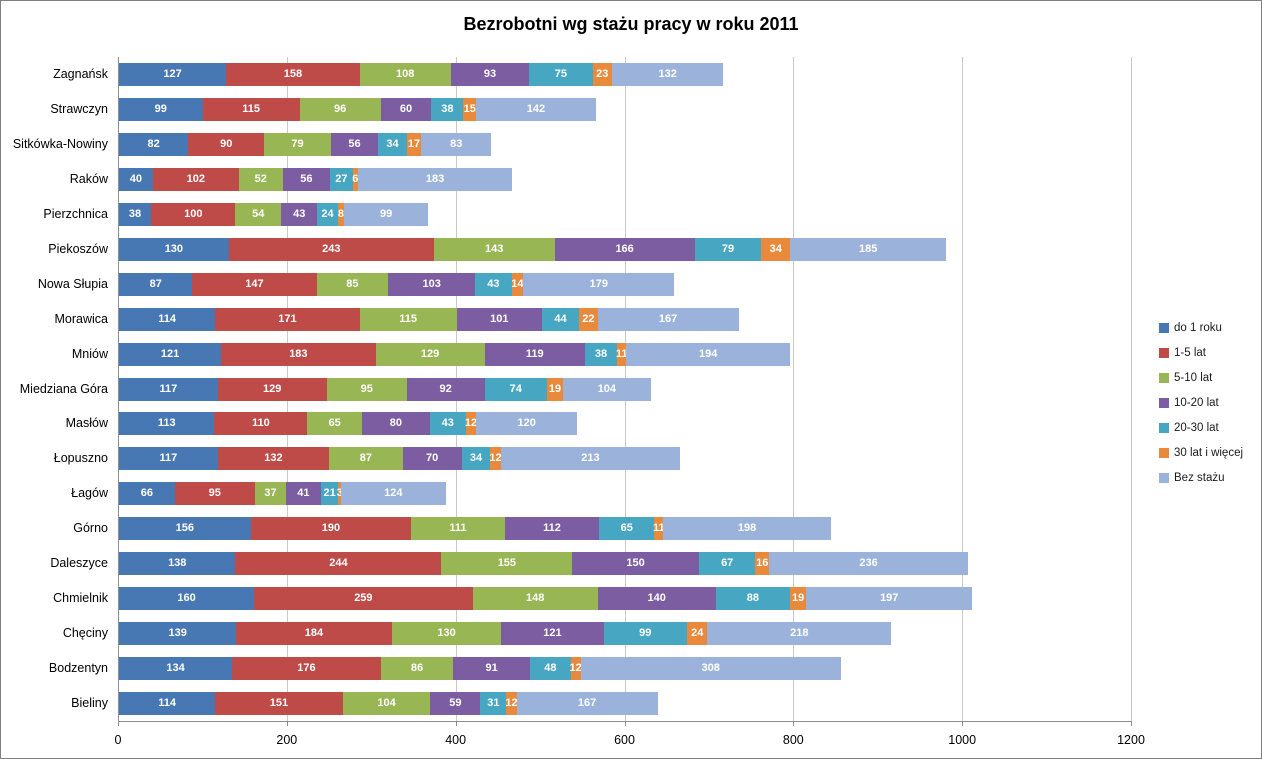 Image resolution: width=1262 pixels, height=759 pixels. What do you see at coordinates (456, 144) in the screenshot?
I see `bar-segment: 83` at bounding box center [456, 144].